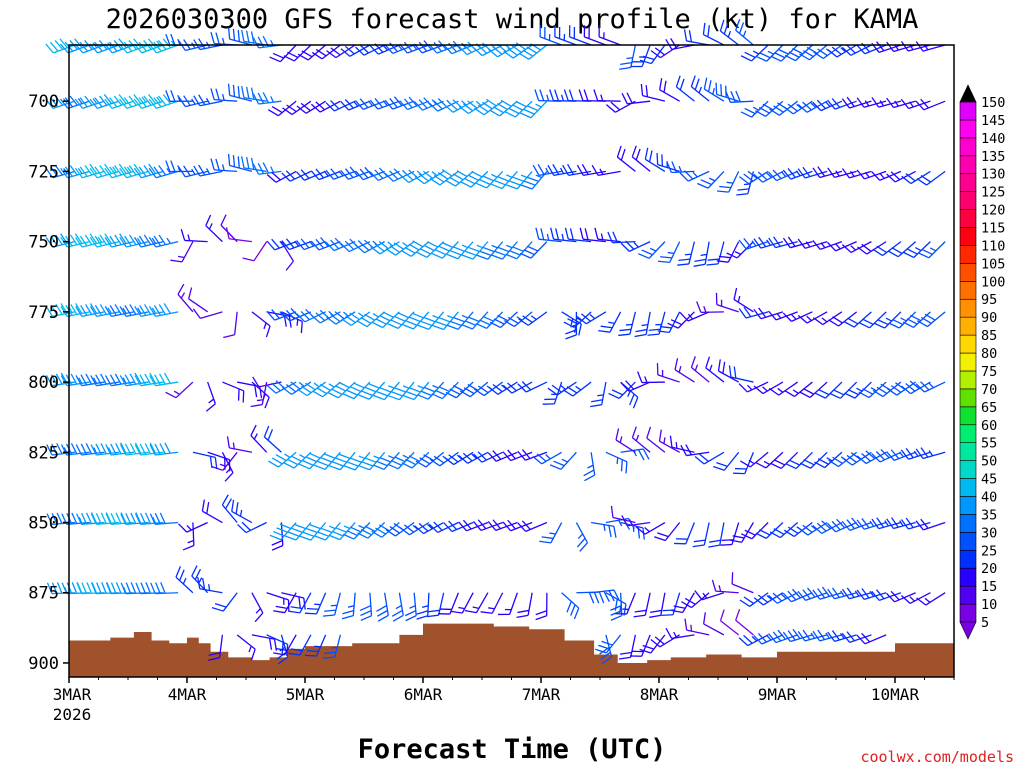  What do you see at coordinates (989, 318) in the screenshot?
I see `colorbar-tick-label: 90` at bounding box center [989, 318].